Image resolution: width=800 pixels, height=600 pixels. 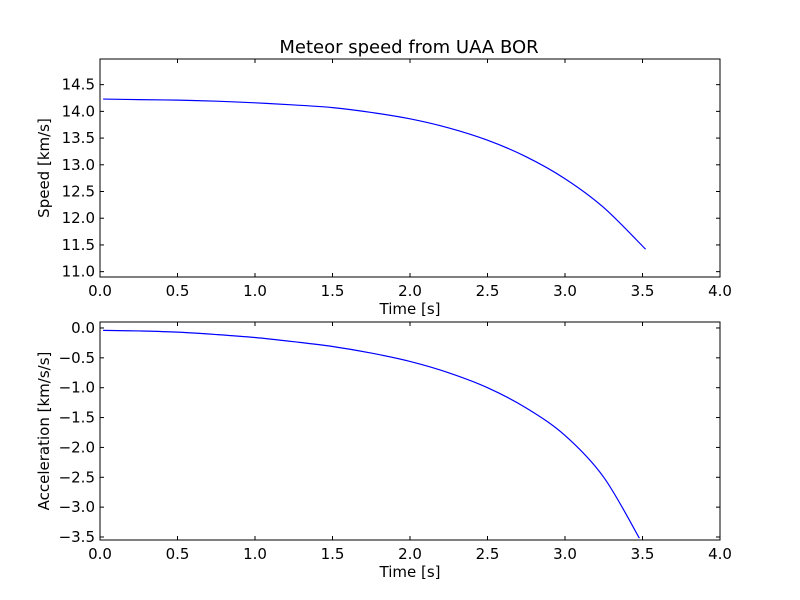 I want to click on y-axis-label: Speed [km/s], so click(x=44, y=168).